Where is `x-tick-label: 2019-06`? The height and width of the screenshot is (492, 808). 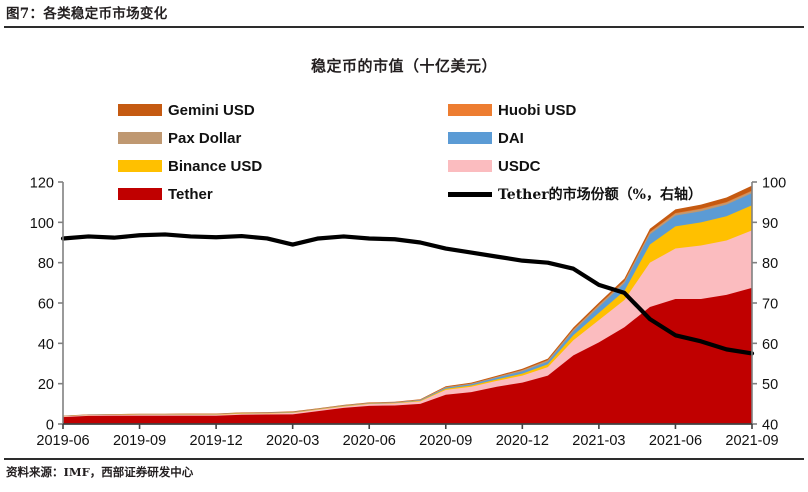 x-tick-label: 2019-06 is located at coordinates (62, 441).